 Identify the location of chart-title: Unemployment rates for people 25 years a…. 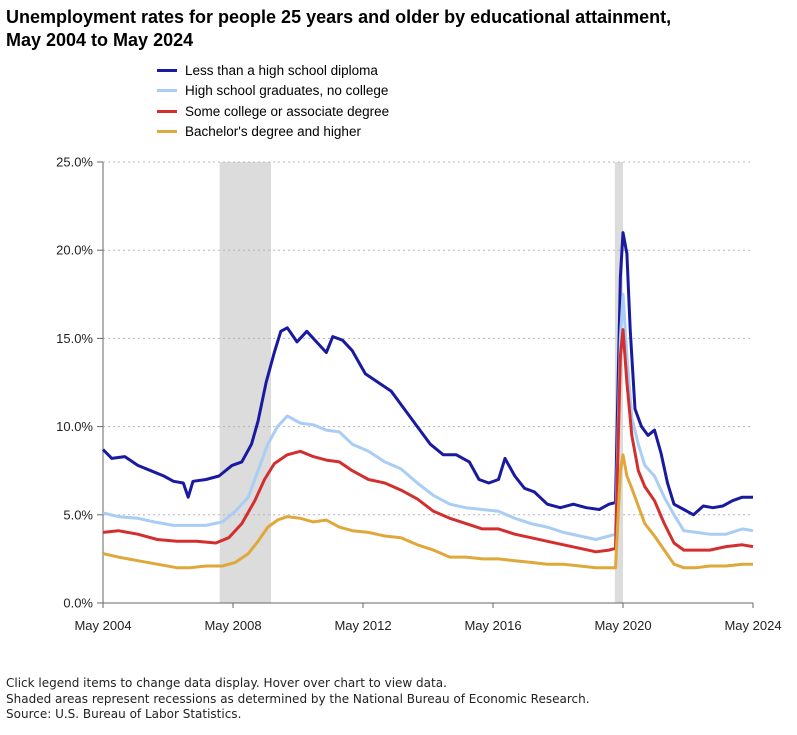
(339, 28).